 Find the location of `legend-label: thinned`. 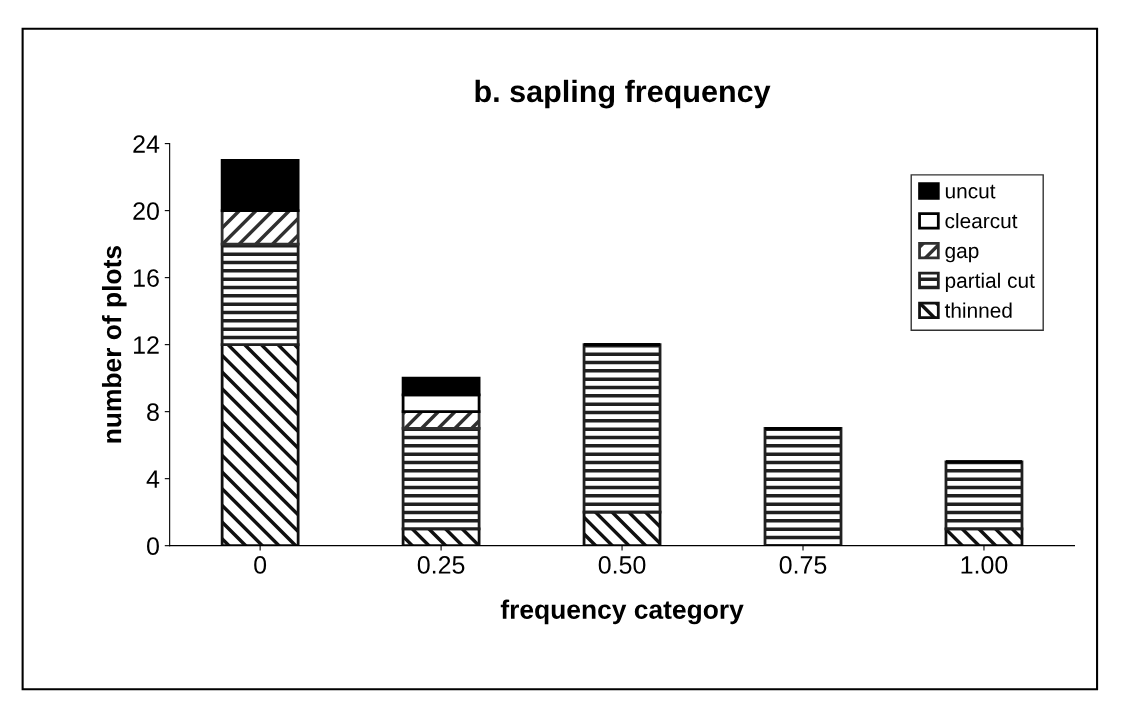

legend-label: thinned is located at coordinates (978, 310).